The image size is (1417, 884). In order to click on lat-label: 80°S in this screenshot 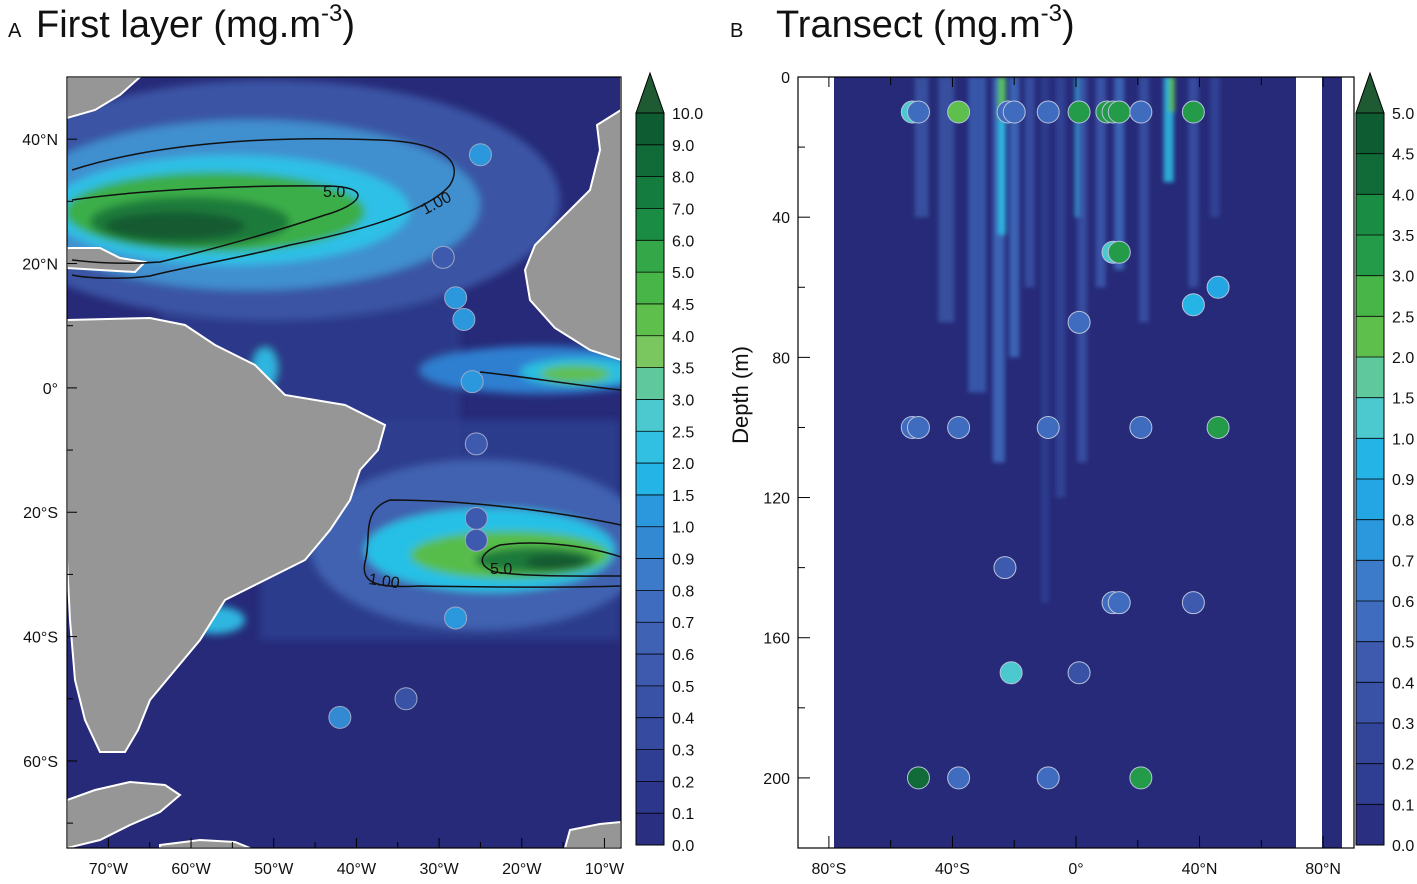, I will do `click(828, 869)`.